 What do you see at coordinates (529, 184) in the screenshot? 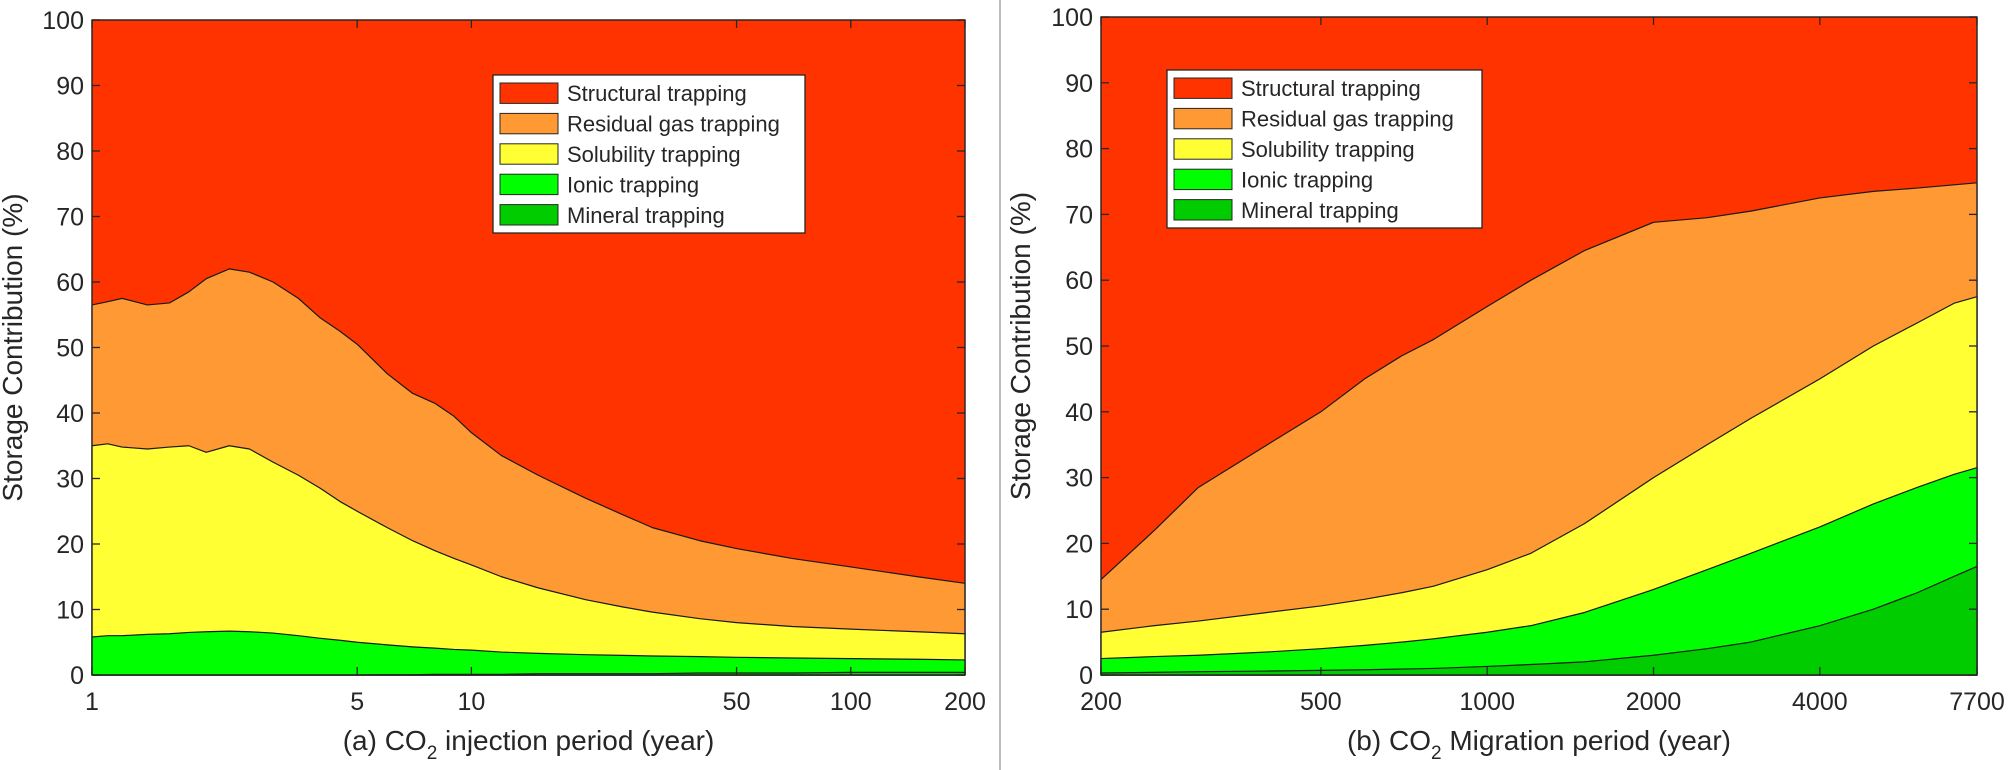
I see `legend-swatch-ionic-trapping-a` at bounding box center [529, 184].